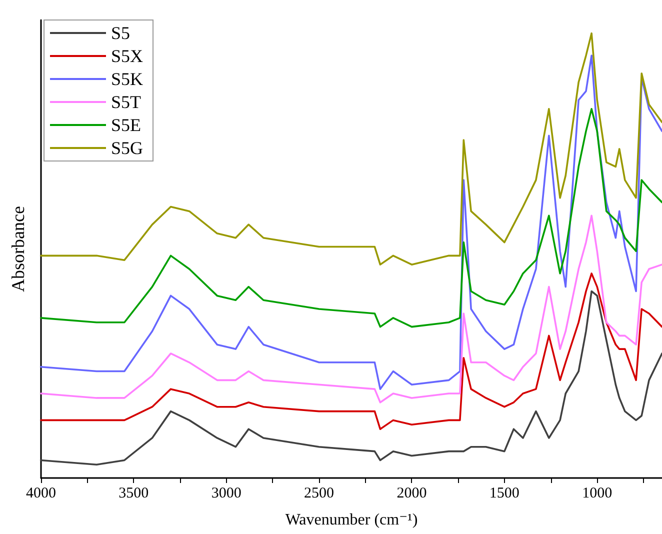 The image size is (662, 534). What do you see at coordinates (18, 249) in the screenshot?
I see `y-axis-title: Absorbance` at bounding box center [18, 249].